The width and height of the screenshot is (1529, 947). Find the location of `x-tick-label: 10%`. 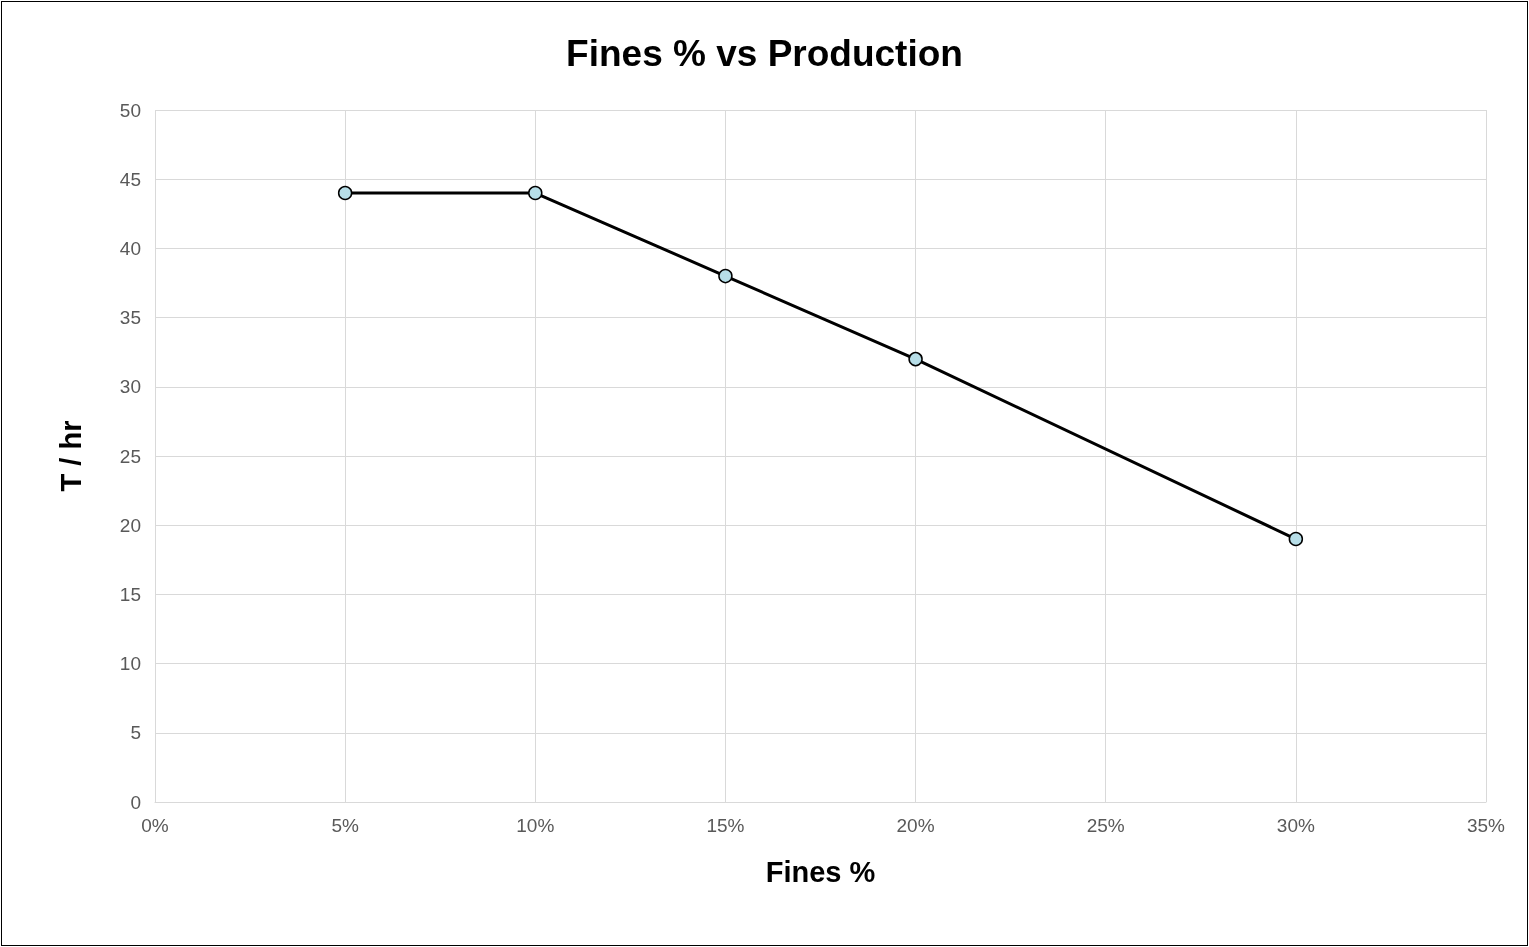

x-tick-label: 10% is located at coordinates (535, 825).